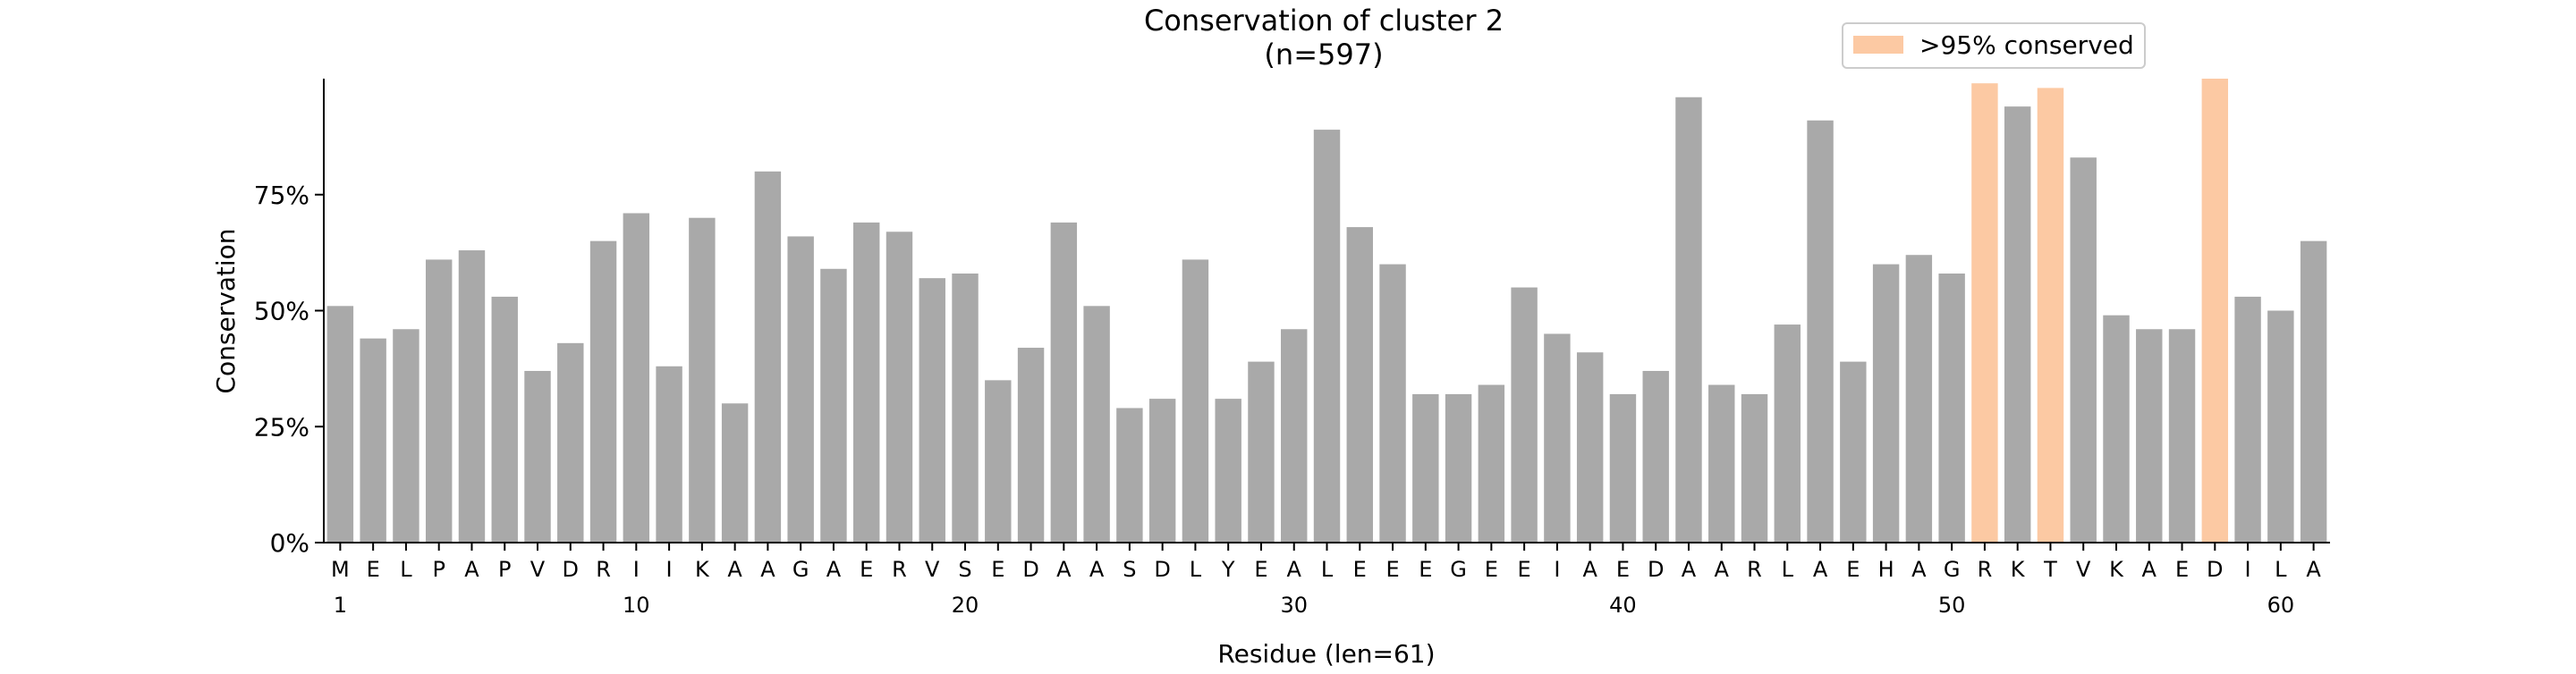 This screenshot has width=2576, height=674. I want to click on y-tick-label: 25%, so click(281, 427).